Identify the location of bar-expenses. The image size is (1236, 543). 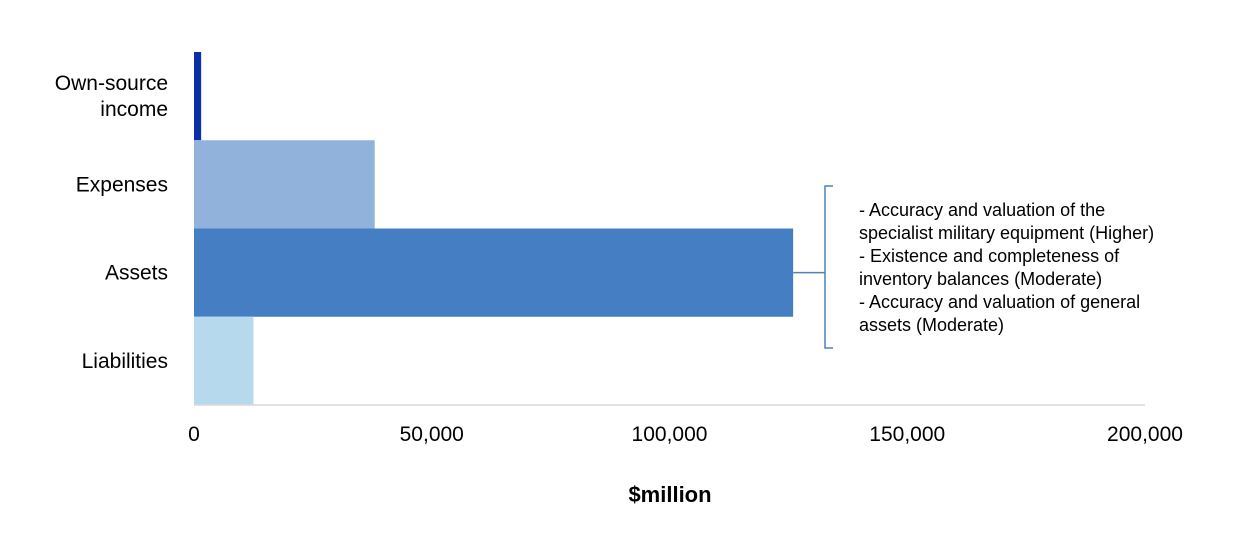
(284, 184).